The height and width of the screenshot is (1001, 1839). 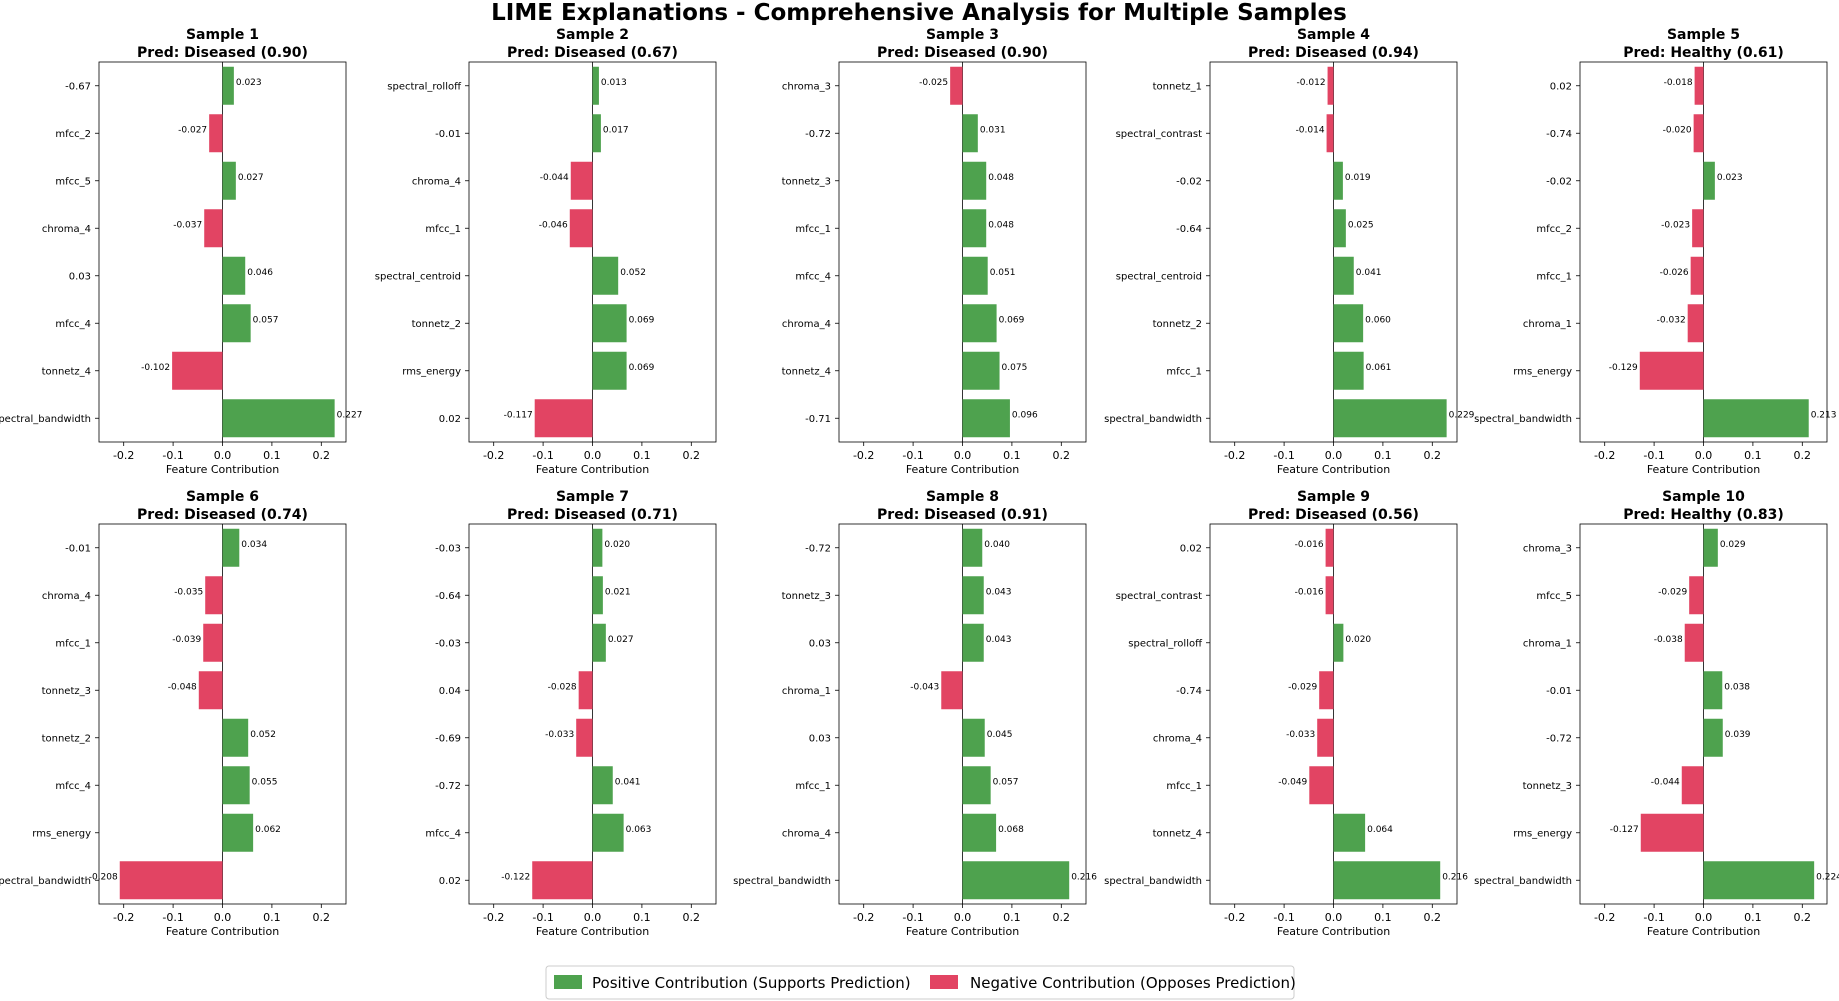 What do you see at coordinates (1165, 643) in the screenshot?
I see `y-tick-label: spectral_rolloff` at bounding box center [1165, 643].